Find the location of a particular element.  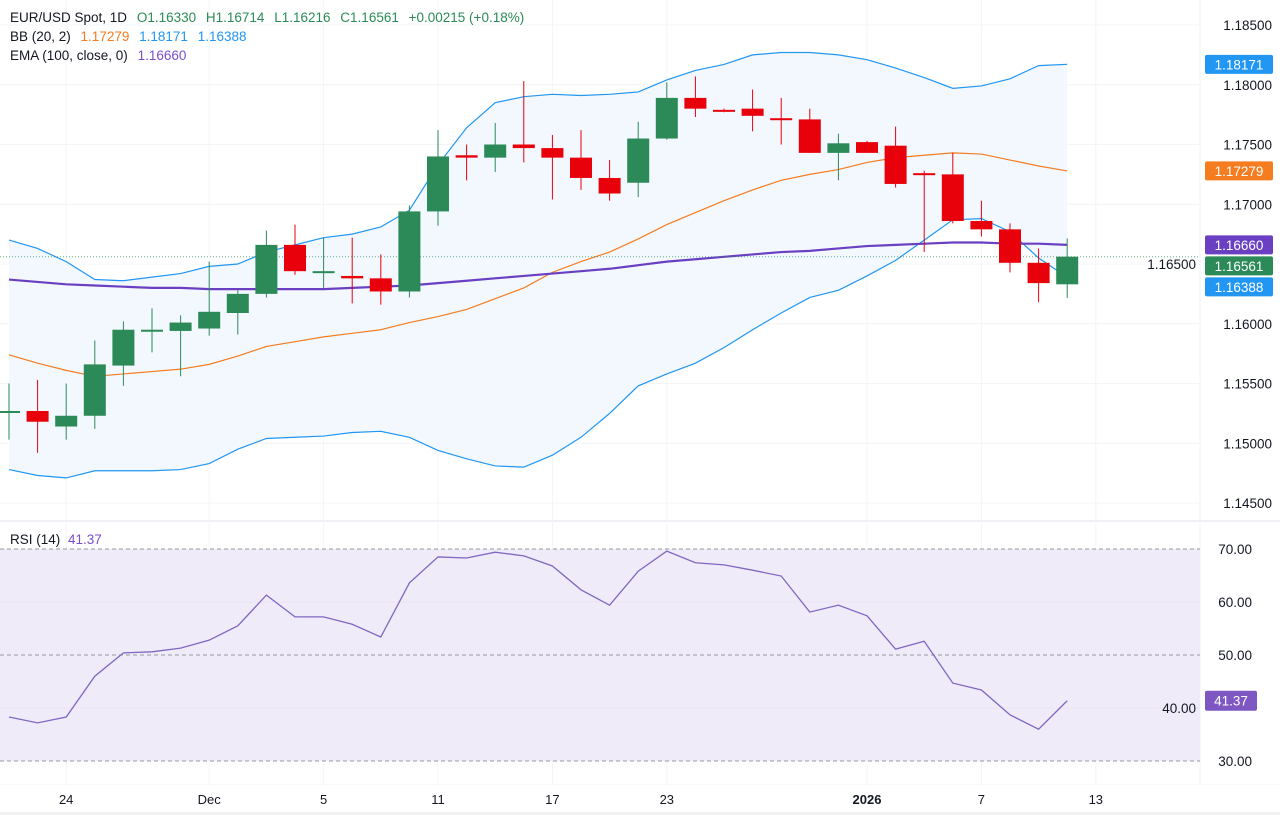

price-tick-label: 1.15000 is located at coordinates (1247, 443).